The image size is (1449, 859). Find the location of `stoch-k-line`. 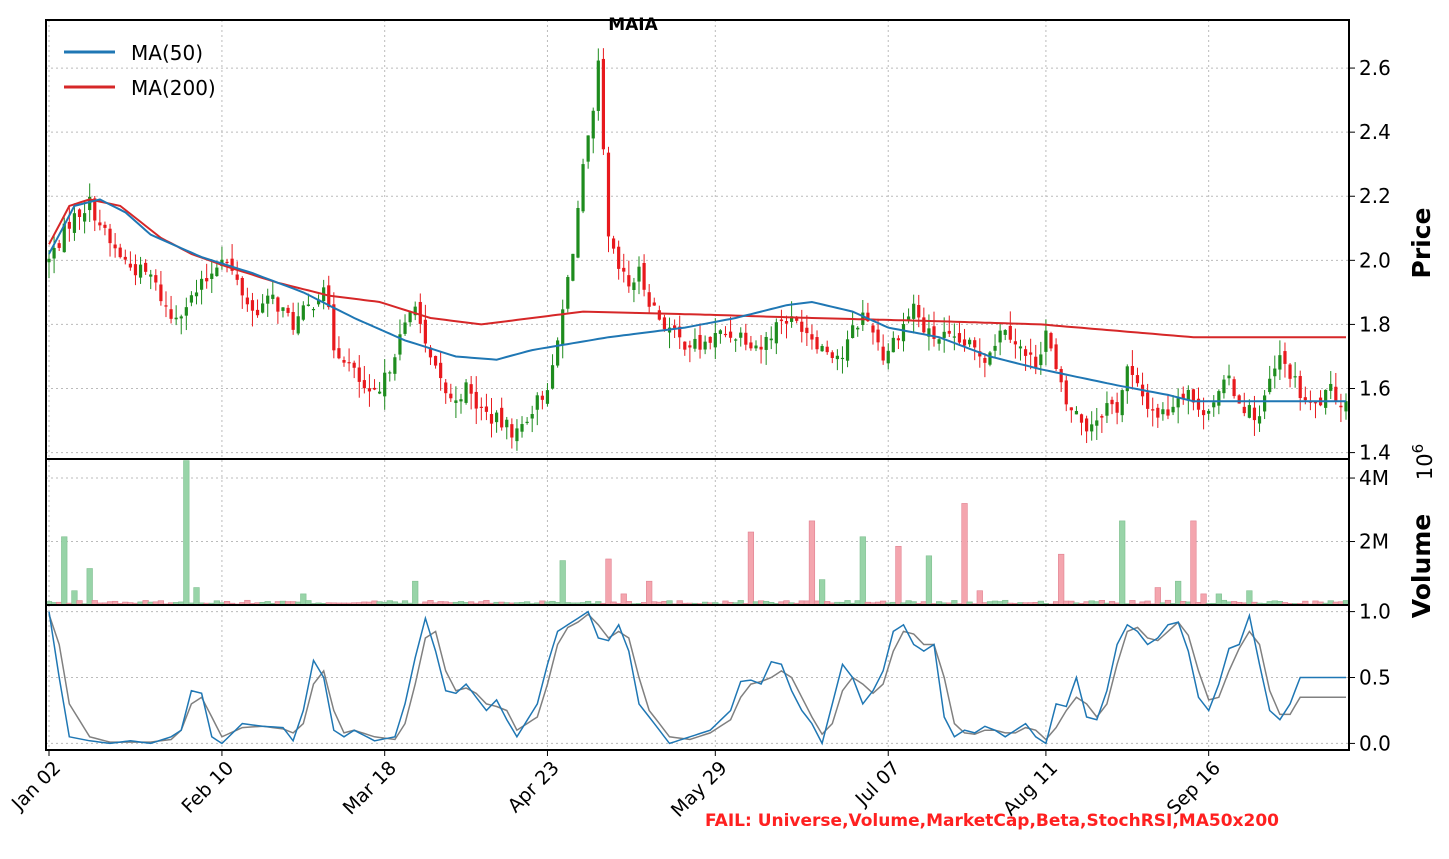

stoch-k-line is located at coordinates (697, 678).